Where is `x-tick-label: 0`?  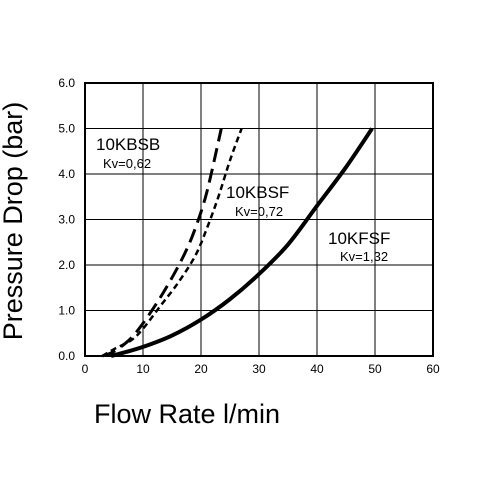
x-tick-label: 0 is located at coordinates (85, 369).